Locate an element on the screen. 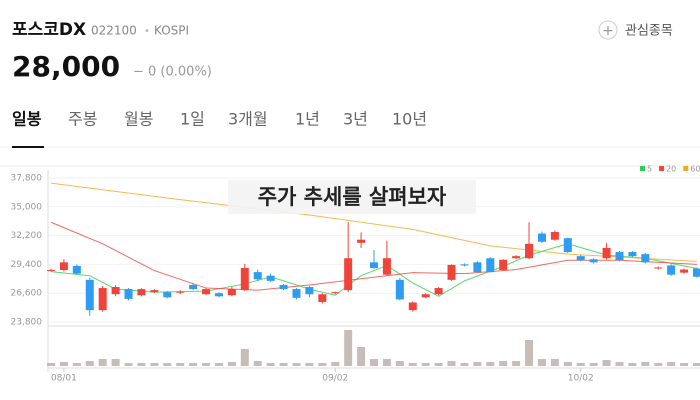  tab: 3개월 is located at coordinates (248, 119).